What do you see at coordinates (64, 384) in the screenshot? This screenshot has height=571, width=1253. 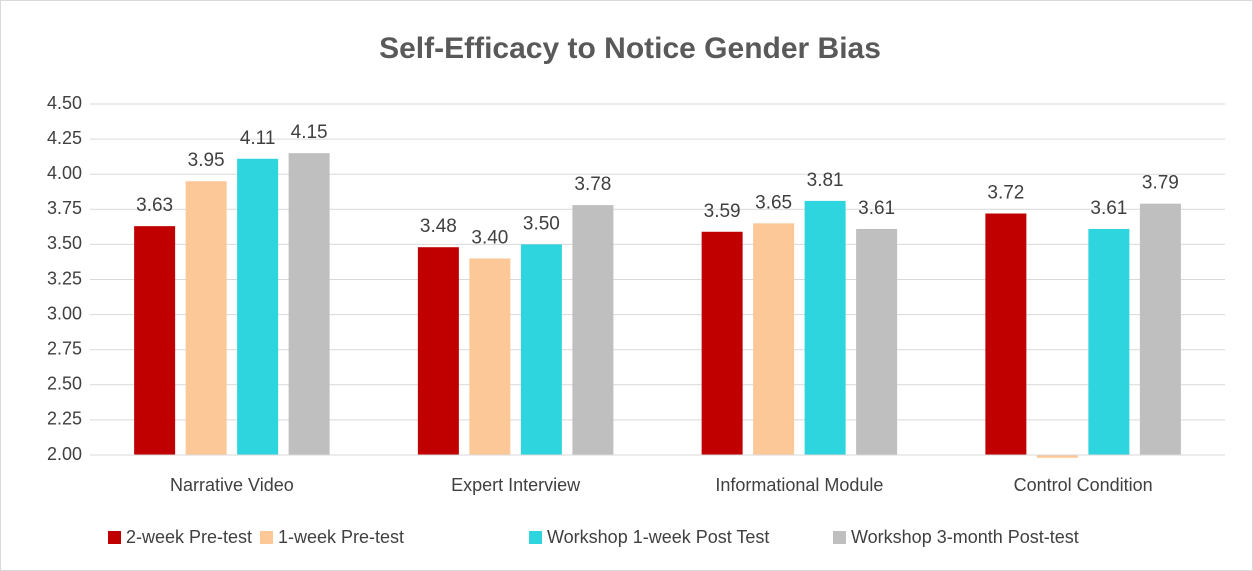 I see `y-tick-label: 2.50` at bounding box center [64, 384].